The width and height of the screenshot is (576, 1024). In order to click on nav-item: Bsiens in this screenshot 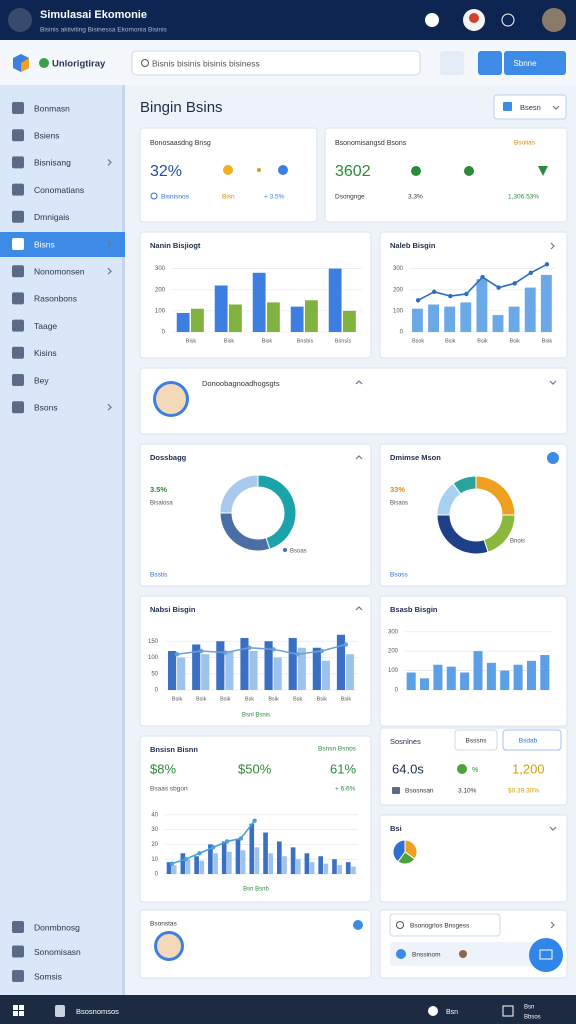, I will do `click(47, 135)`.